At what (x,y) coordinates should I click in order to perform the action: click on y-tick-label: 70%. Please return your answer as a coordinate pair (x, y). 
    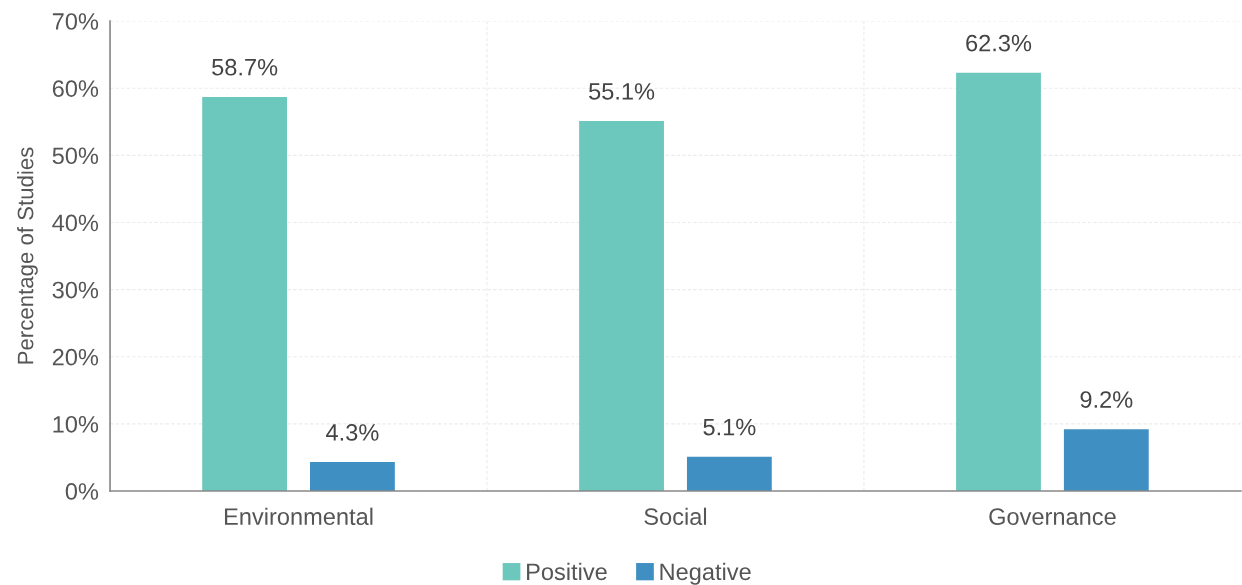
    Looking at the image, I should click on (75, 21).